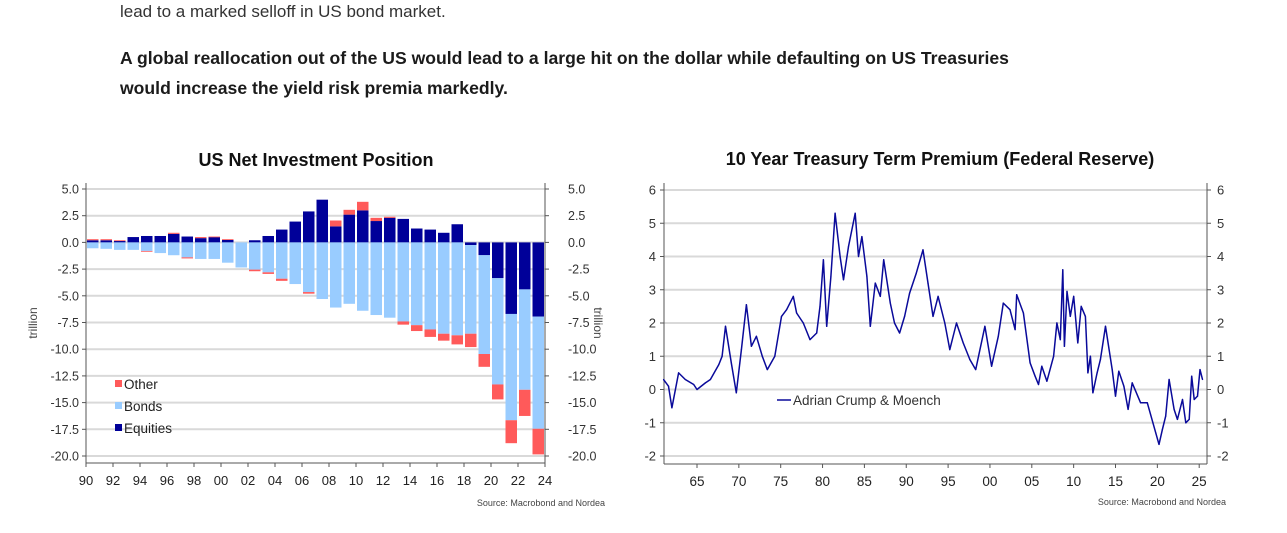 This screenshot has height=533, width=1287. Describe the element at coordinates (652, 256) in the screenshot. I see `y-tick-label: 4` at that location.